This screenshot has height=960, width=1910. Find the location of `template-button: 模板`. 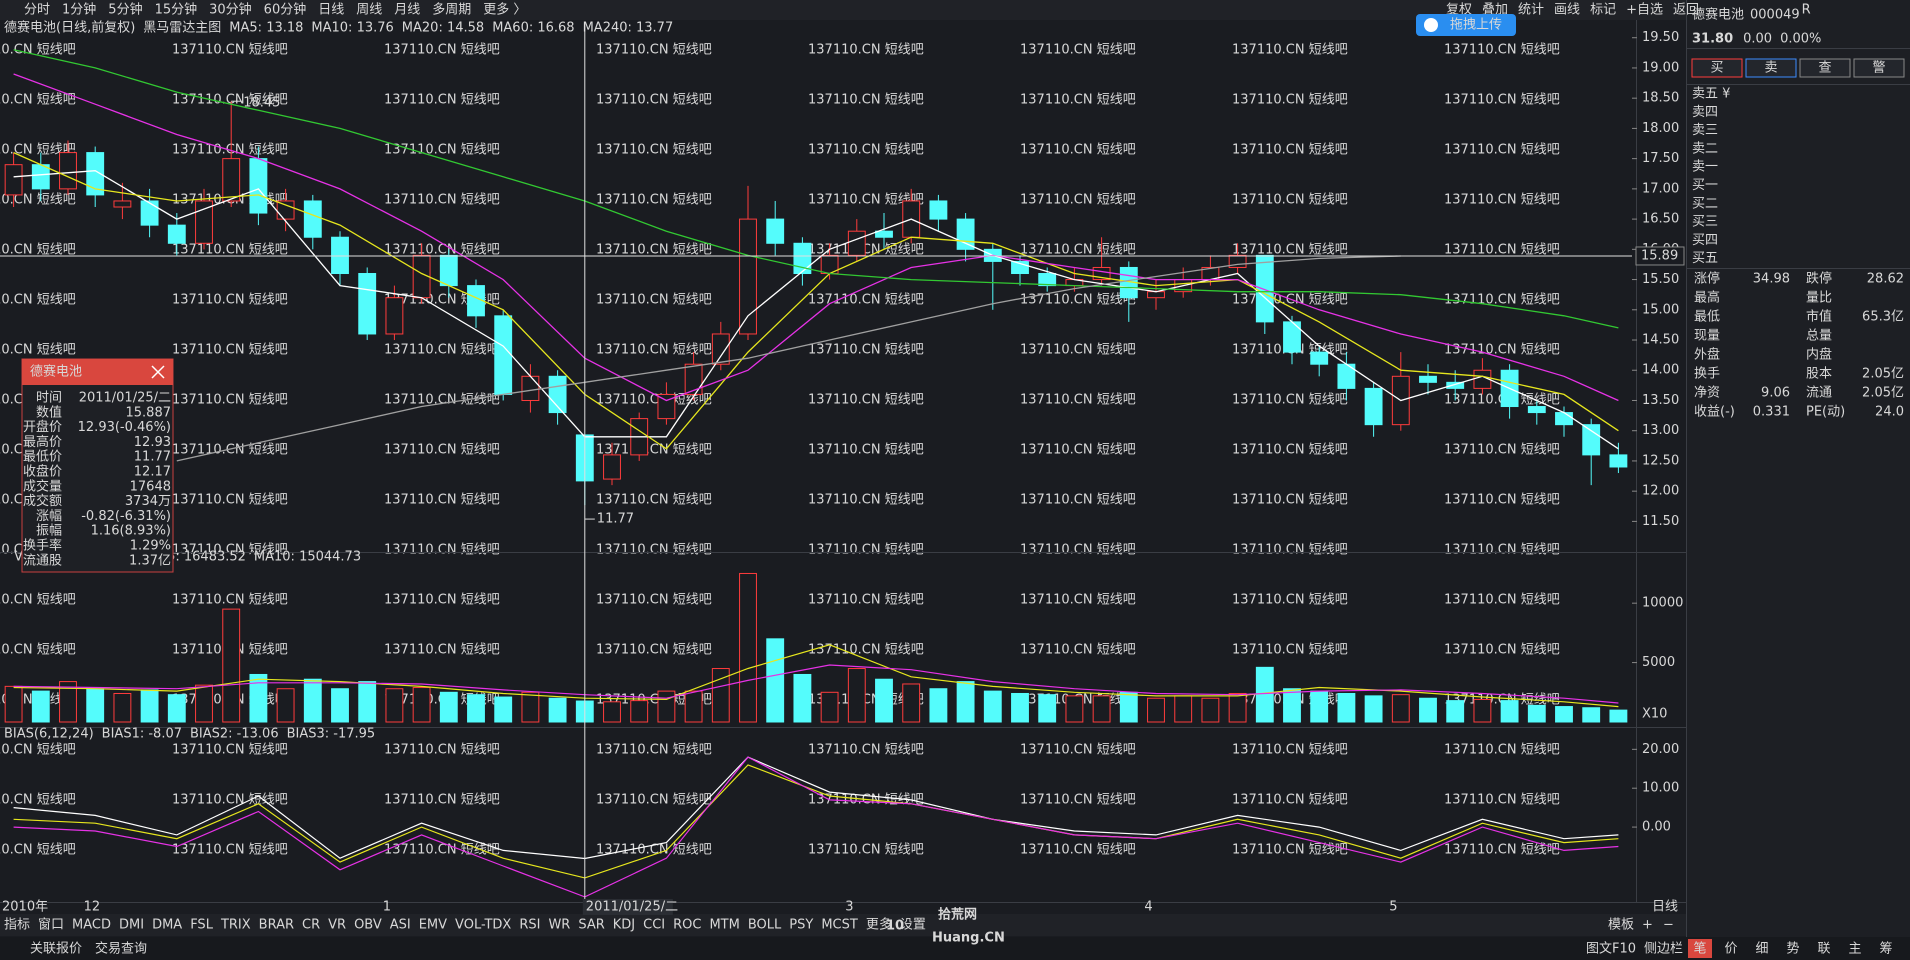

template-button: 模板 is located at coordinates (1621, 925).